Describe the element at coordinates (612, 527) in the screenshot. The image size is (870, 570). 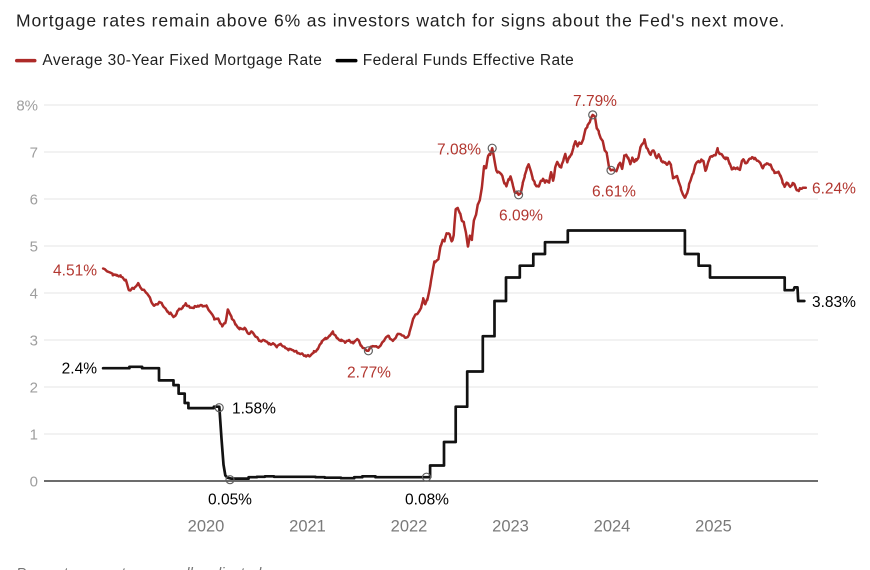
I see `svg-text: 2024` at that location.